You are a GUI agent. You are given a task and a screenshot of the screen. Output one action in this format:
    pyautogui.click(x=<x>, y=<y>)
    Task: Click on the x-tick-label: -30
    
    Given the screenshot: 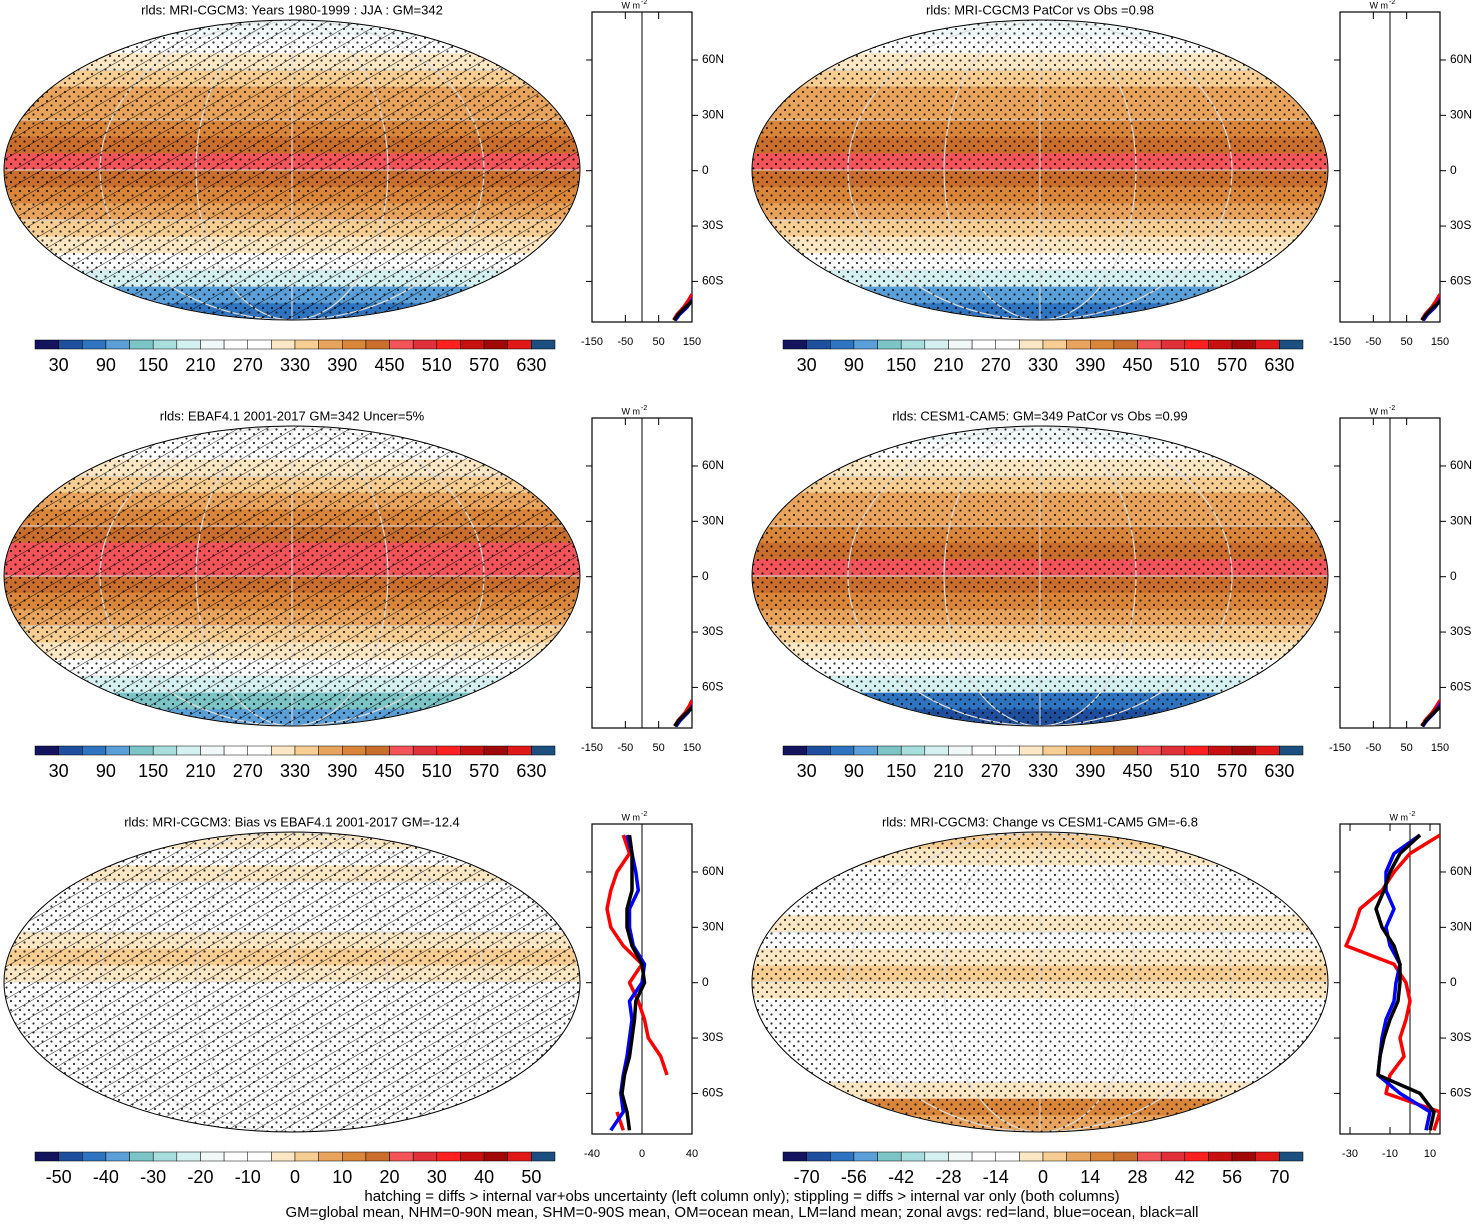 What is the action you would take?
    pyautogui.click(x=1350, y=1154)
    